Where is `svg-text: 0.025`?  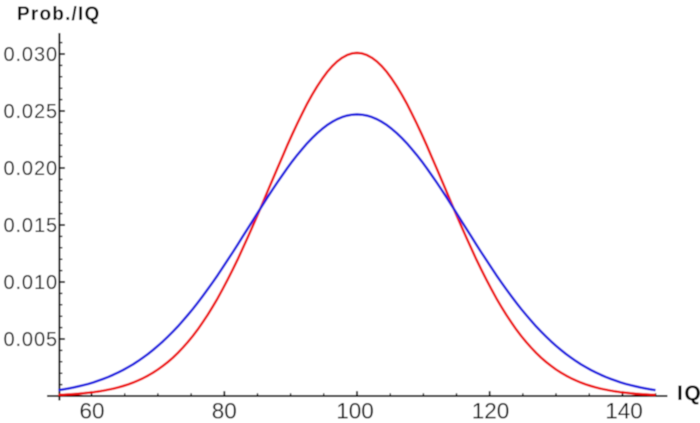 svg-text: 0.025 is located at coordinates (30, 112).